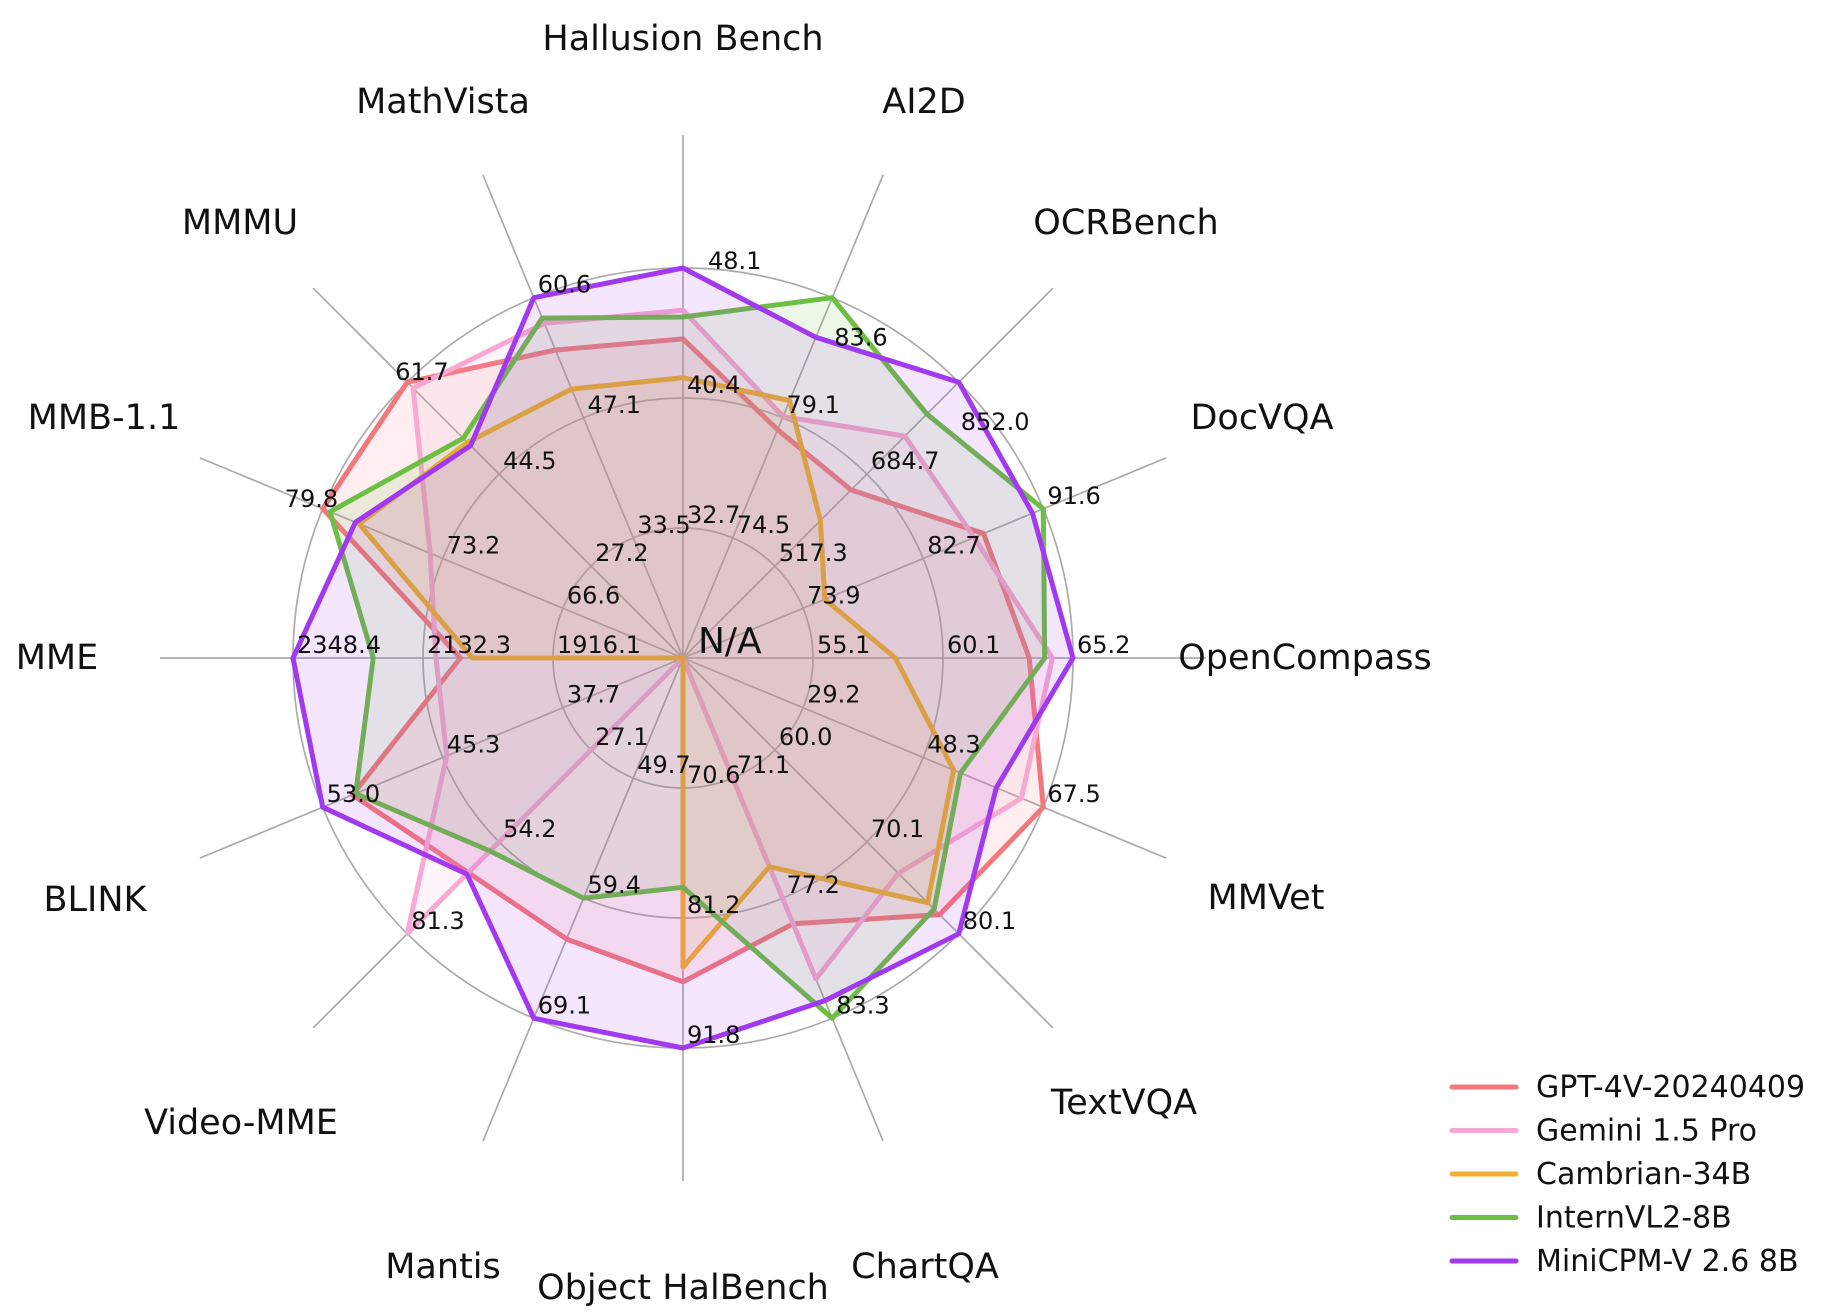  Describe the element at coordinates (683, 1288) in the screenshot. I see `axis-title-object-halbench: Object HalBench` at that location.